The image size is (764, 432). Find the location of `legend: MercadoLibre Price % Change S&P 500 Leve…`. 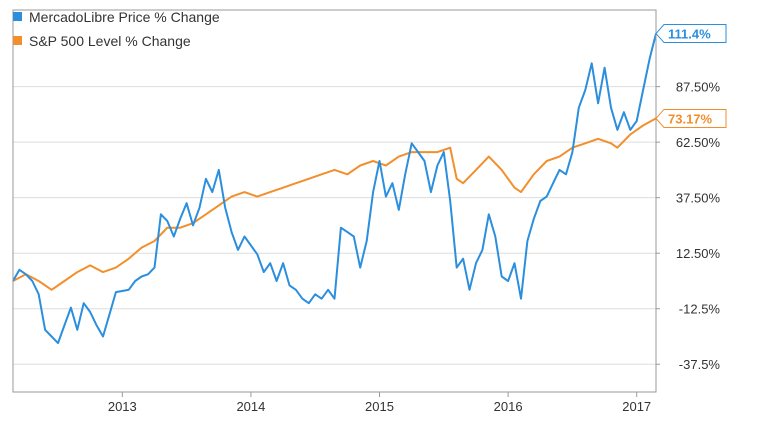

legend: MercadoLibre Price % Change S&P 500 Leve… is located at coordinates (116, 29).